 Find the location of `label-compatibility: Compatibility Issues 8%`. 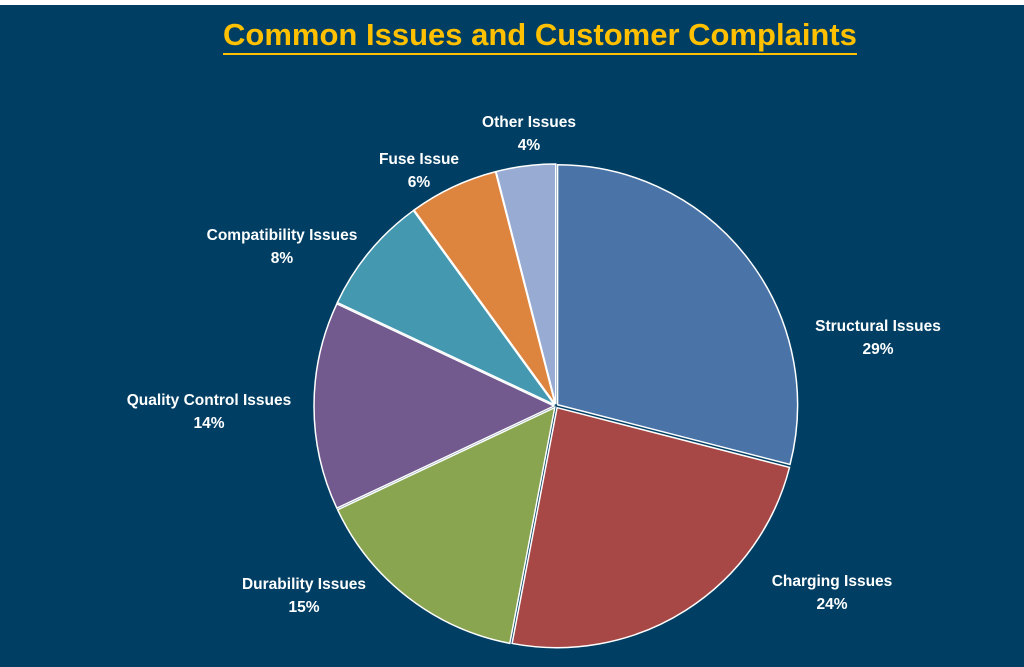

label-compatibility: Compatibility Issues 8% is located at coordinates (282, 247).